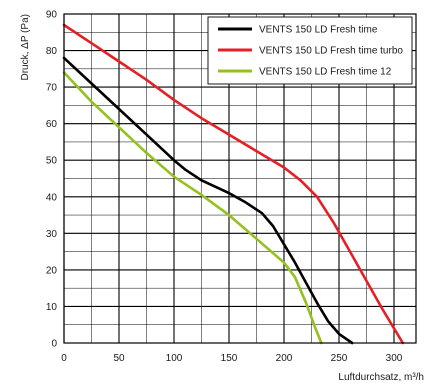  I want to click on y-tick-label: 70, so click(52, 88).